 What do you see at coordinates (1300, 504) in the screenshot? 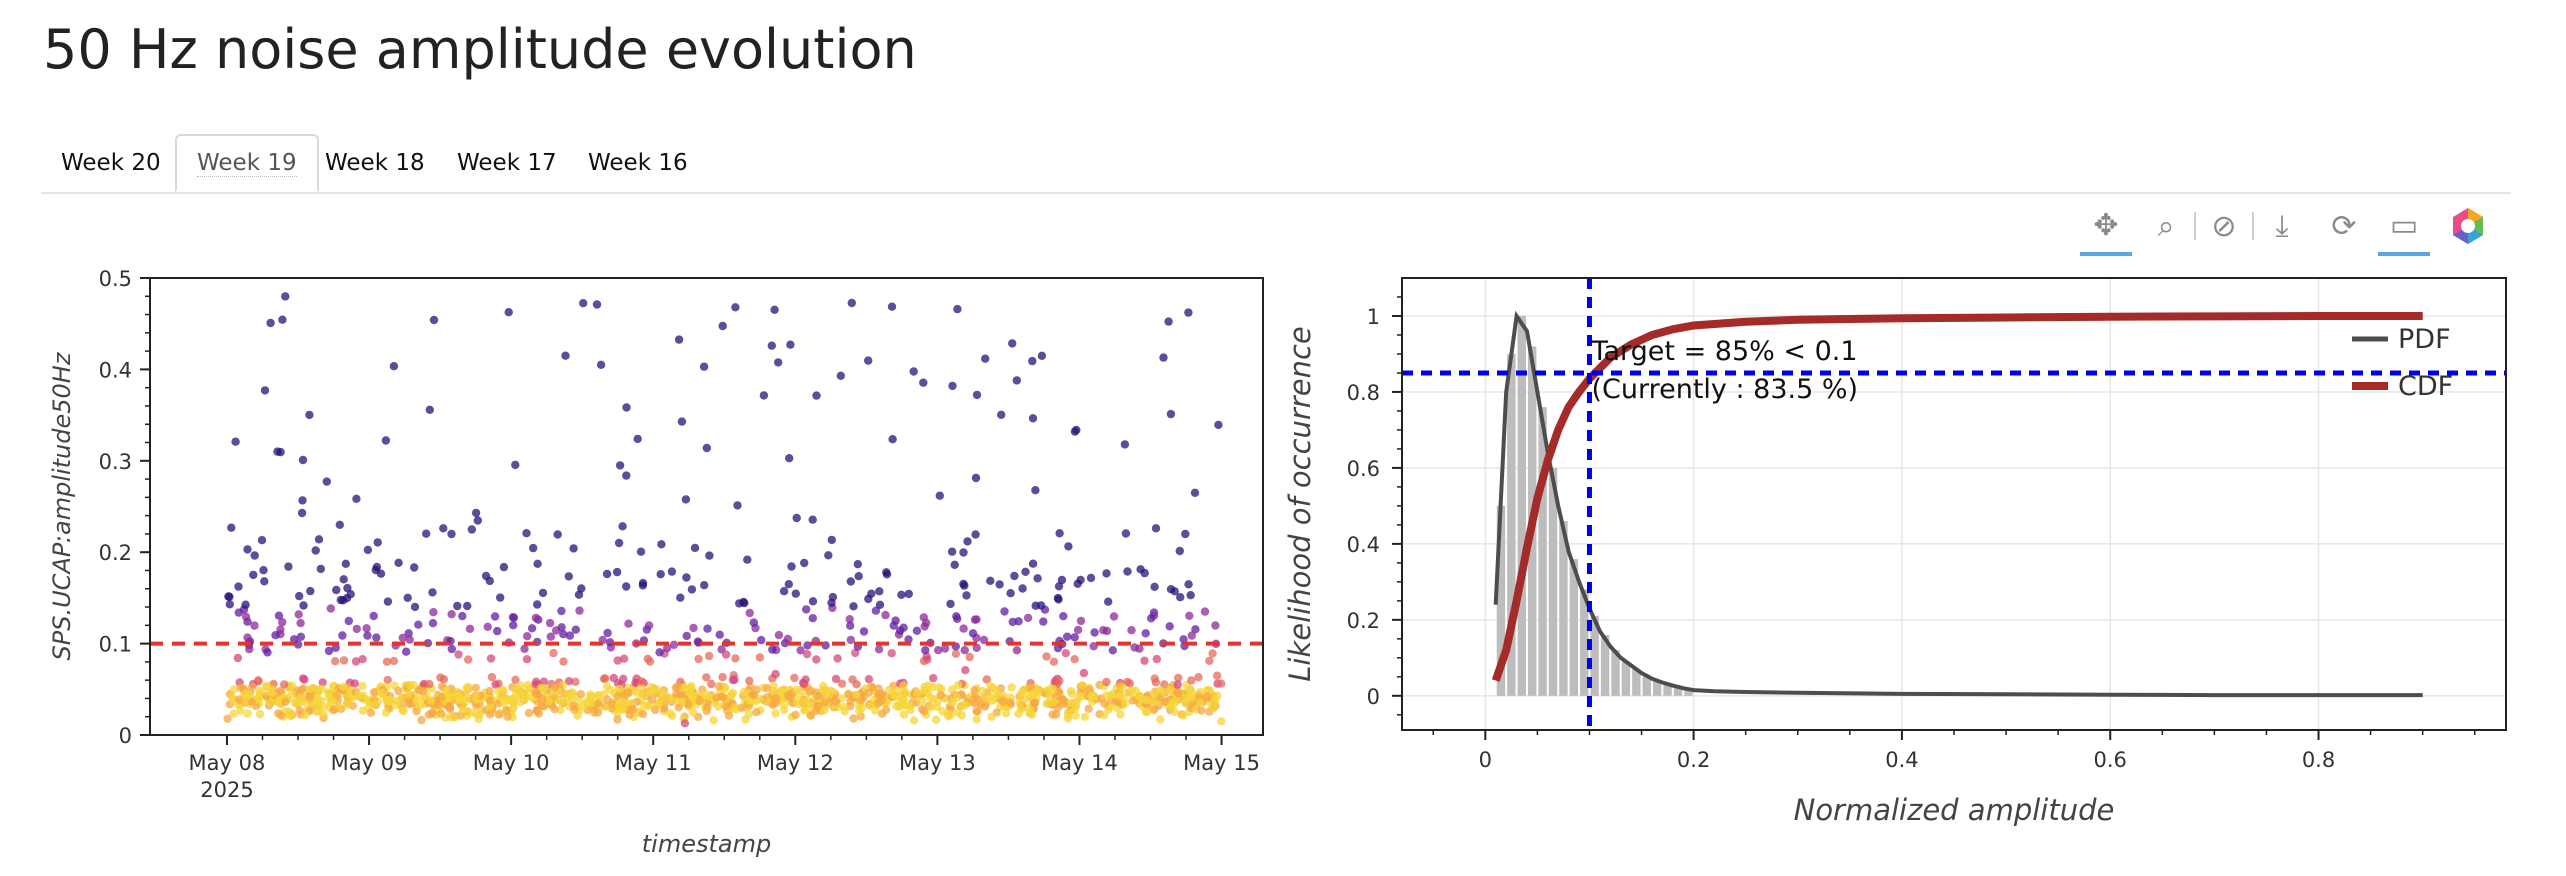
I see `y-axis-label: Likelihood of occurrence` at bounding box center [1300, 504].